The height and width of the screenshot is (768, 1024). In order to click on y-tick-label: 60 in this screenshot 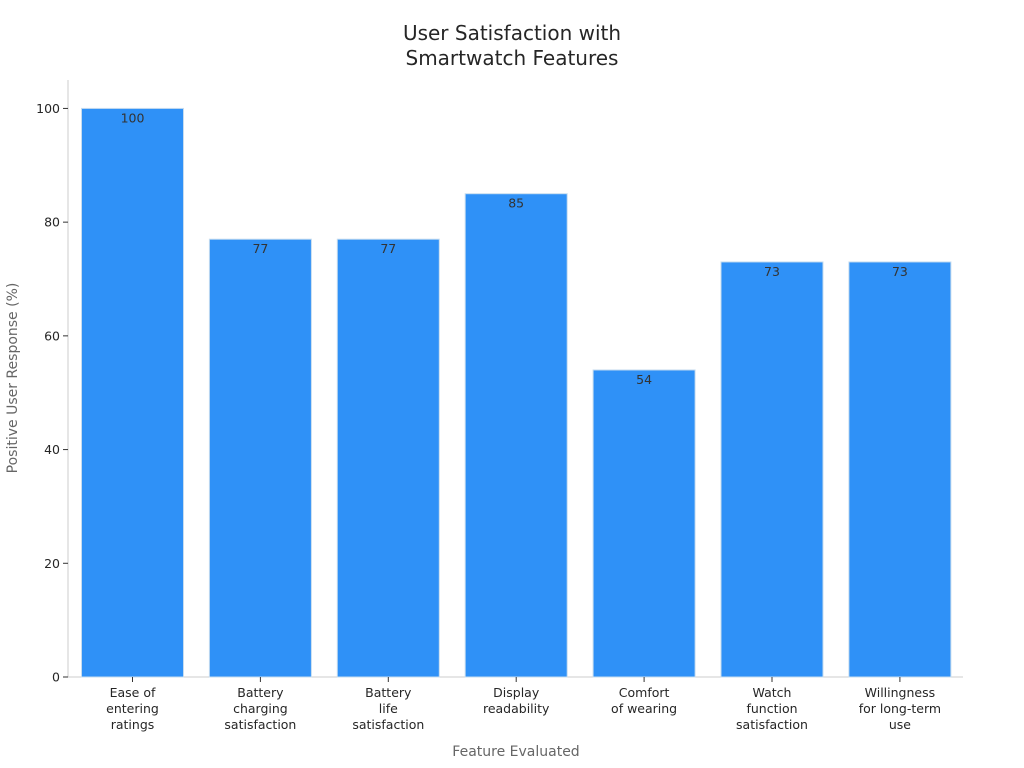, I will do `click(52, 335)`.